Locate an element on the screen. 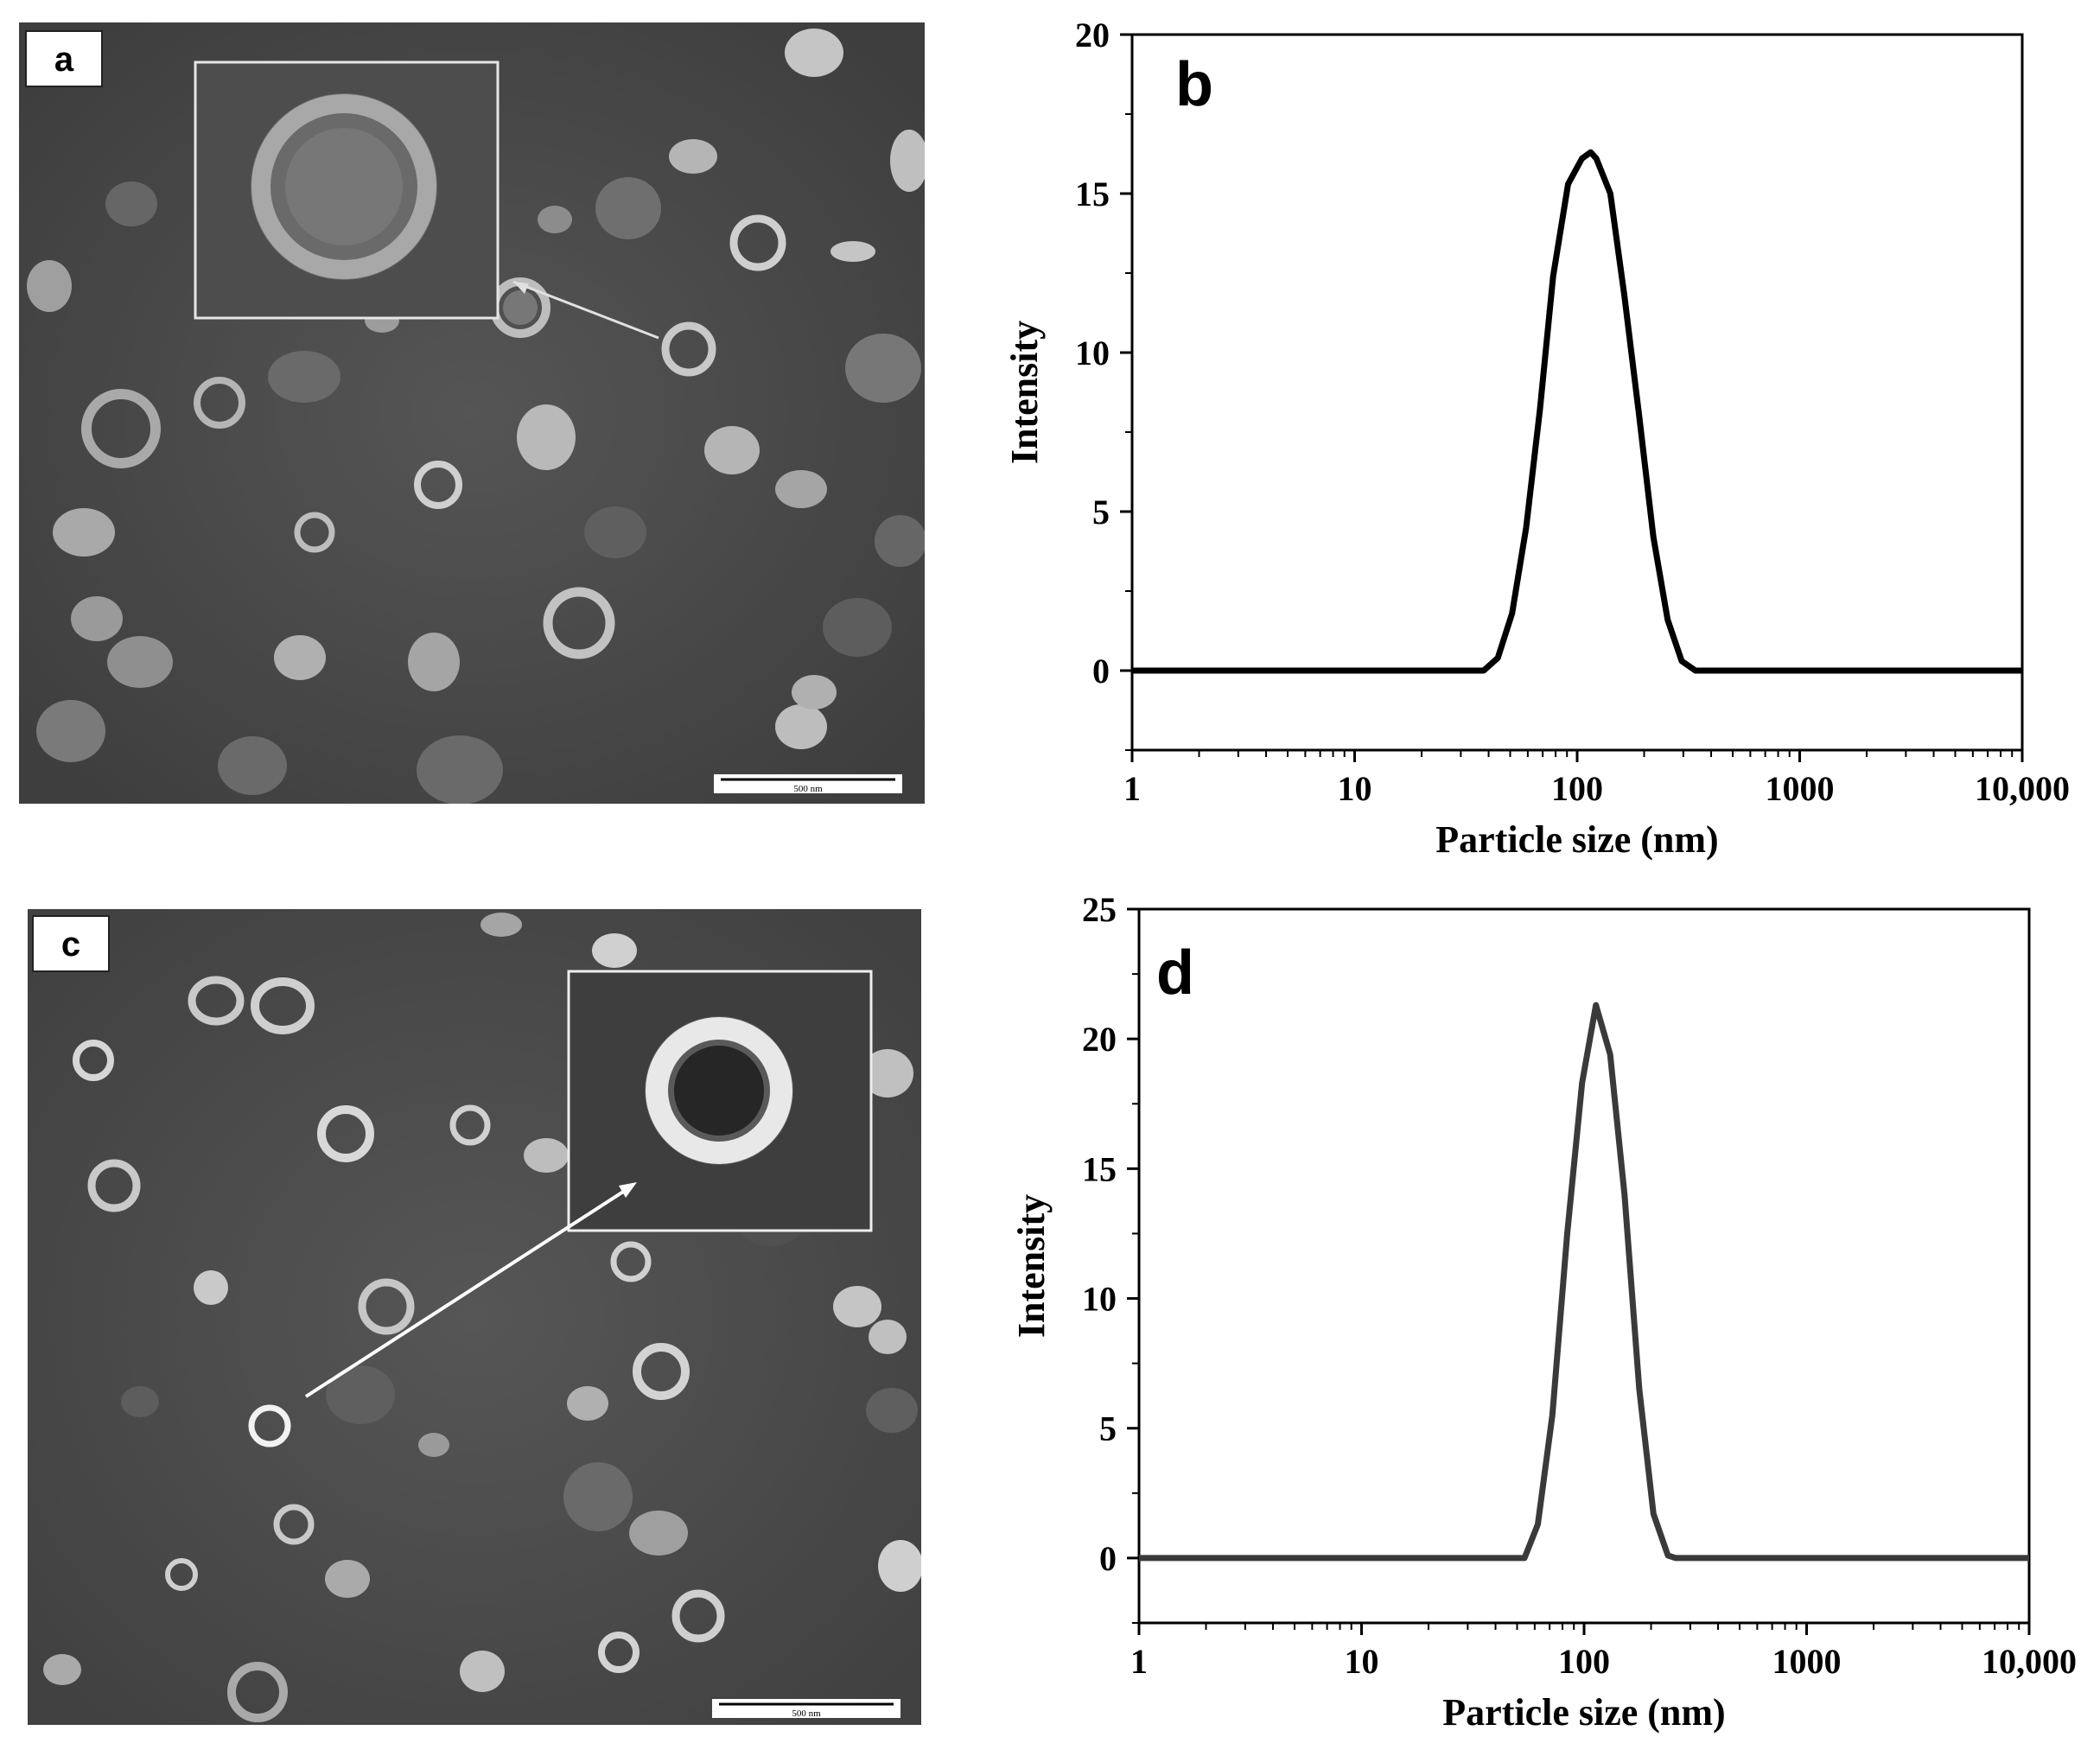 This screenshot has height=1756, width=2100. panel-label-a: a is located at coordinates (64, 60).